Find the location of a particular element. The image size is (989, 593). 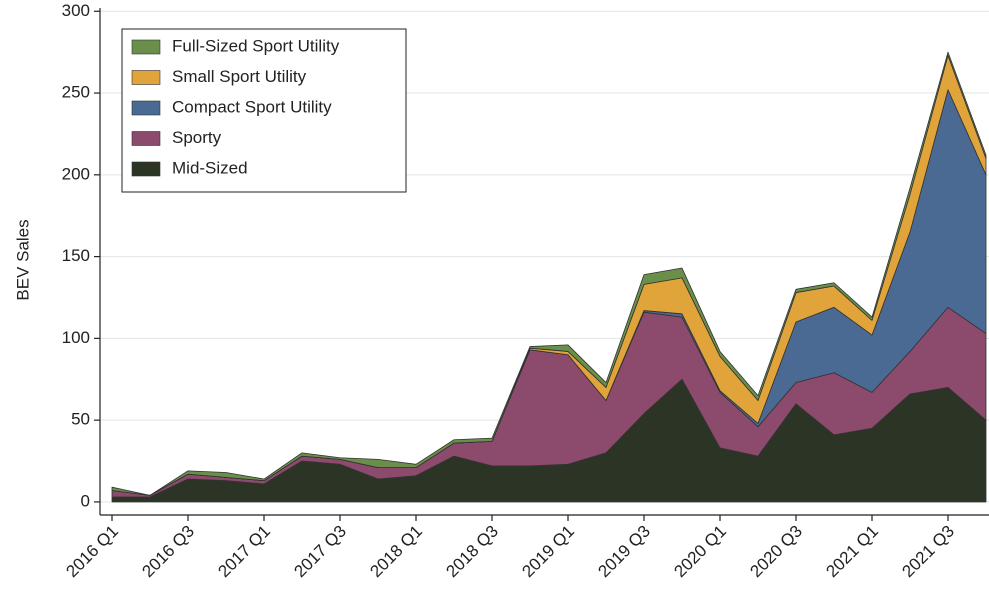

x-tick-label: 2017 Q3 is located at coordinates (320, 552).